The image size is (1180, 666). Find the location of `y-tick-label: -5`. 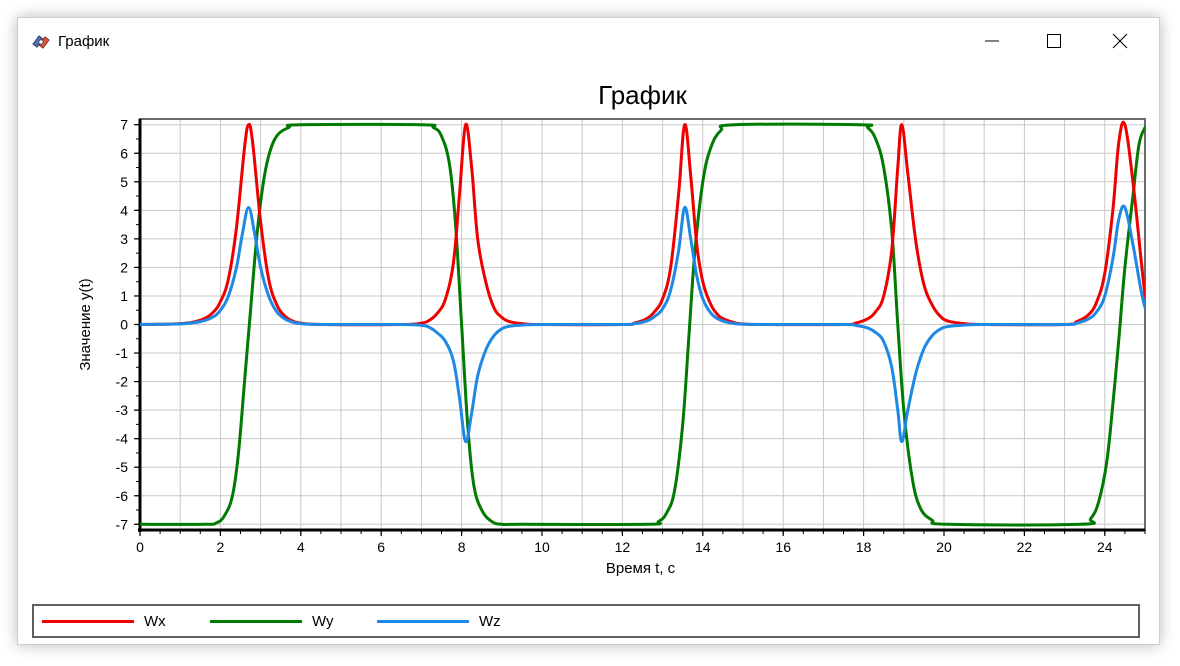

y-tick-label: -5 is located at coordinates (122, 467).